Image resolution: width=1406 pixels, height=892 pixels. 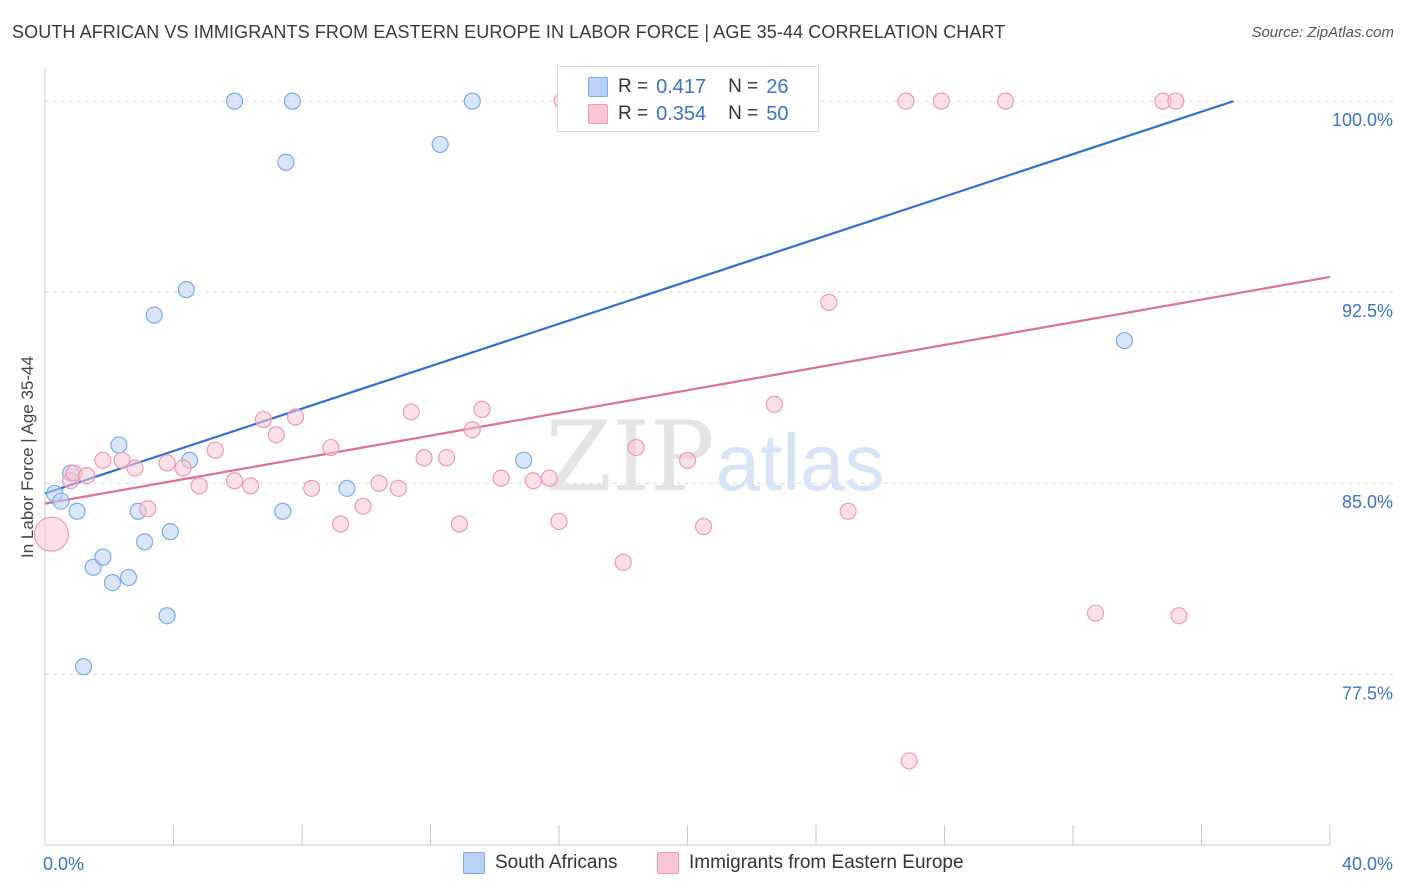 I want to click on series-legend-south-africans: South Africans, so click(x=540, y=863).